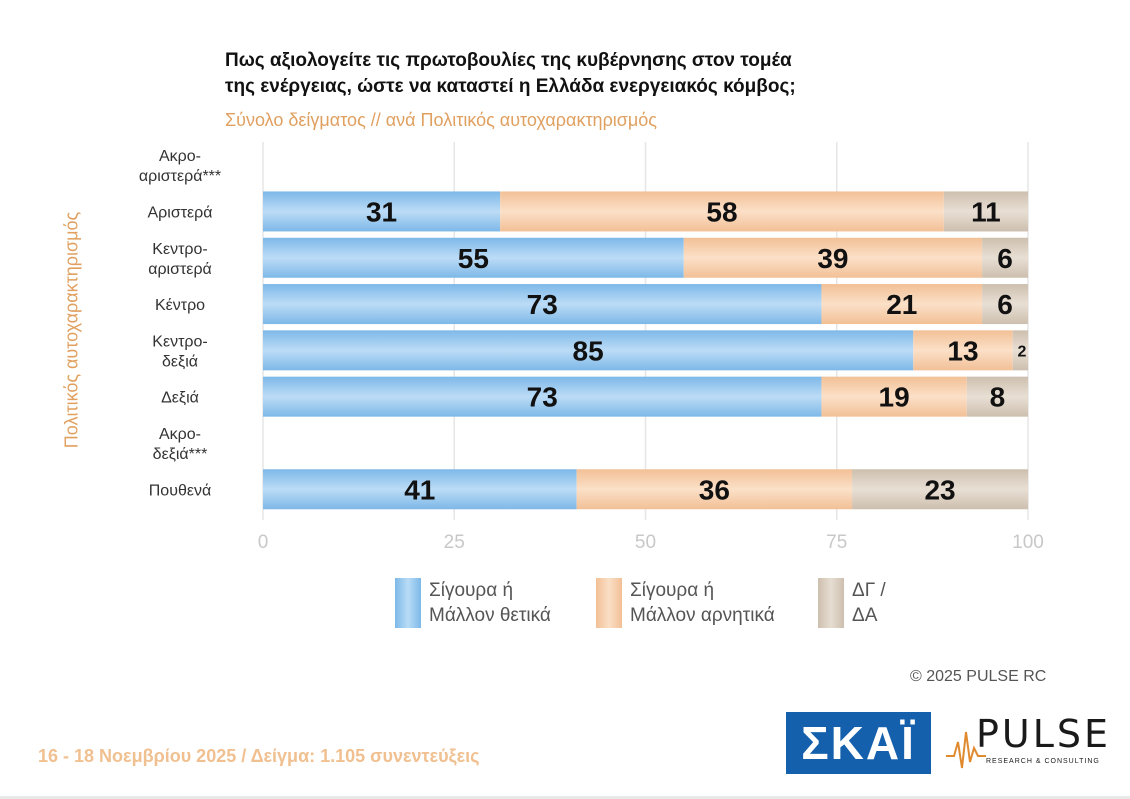  Describe the element at coordinates (865, 615) in the screenshot. I see `legend-label-dk-2: ΔΑ` at that location.